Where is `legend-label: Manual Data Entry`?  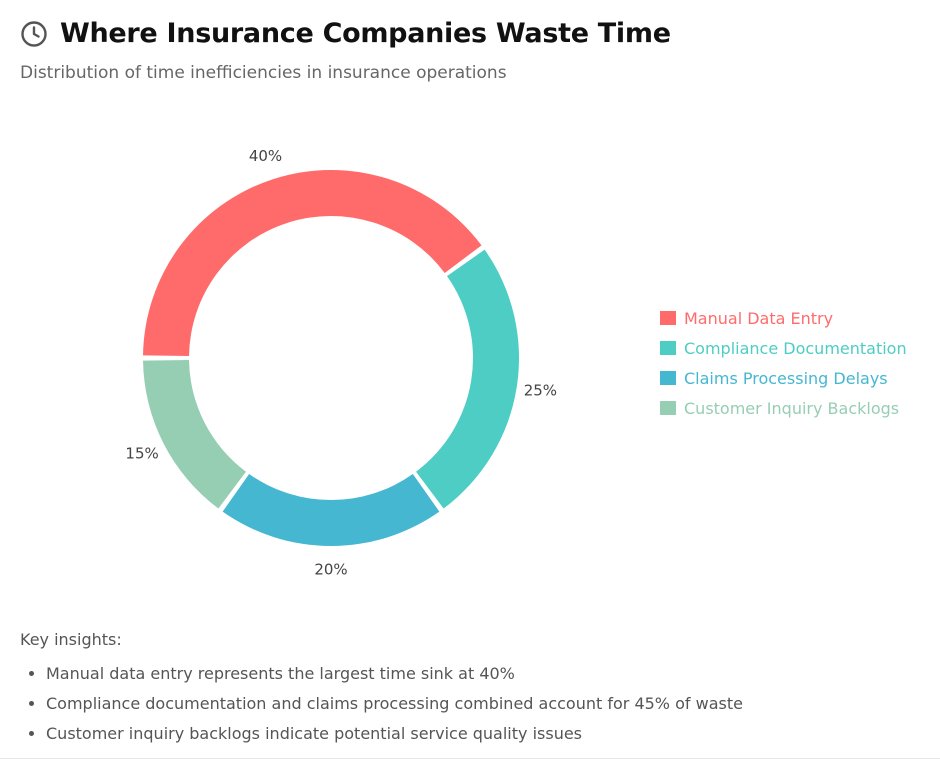
legend-label: Manual Data Entry is located at coordinates (759, 318).